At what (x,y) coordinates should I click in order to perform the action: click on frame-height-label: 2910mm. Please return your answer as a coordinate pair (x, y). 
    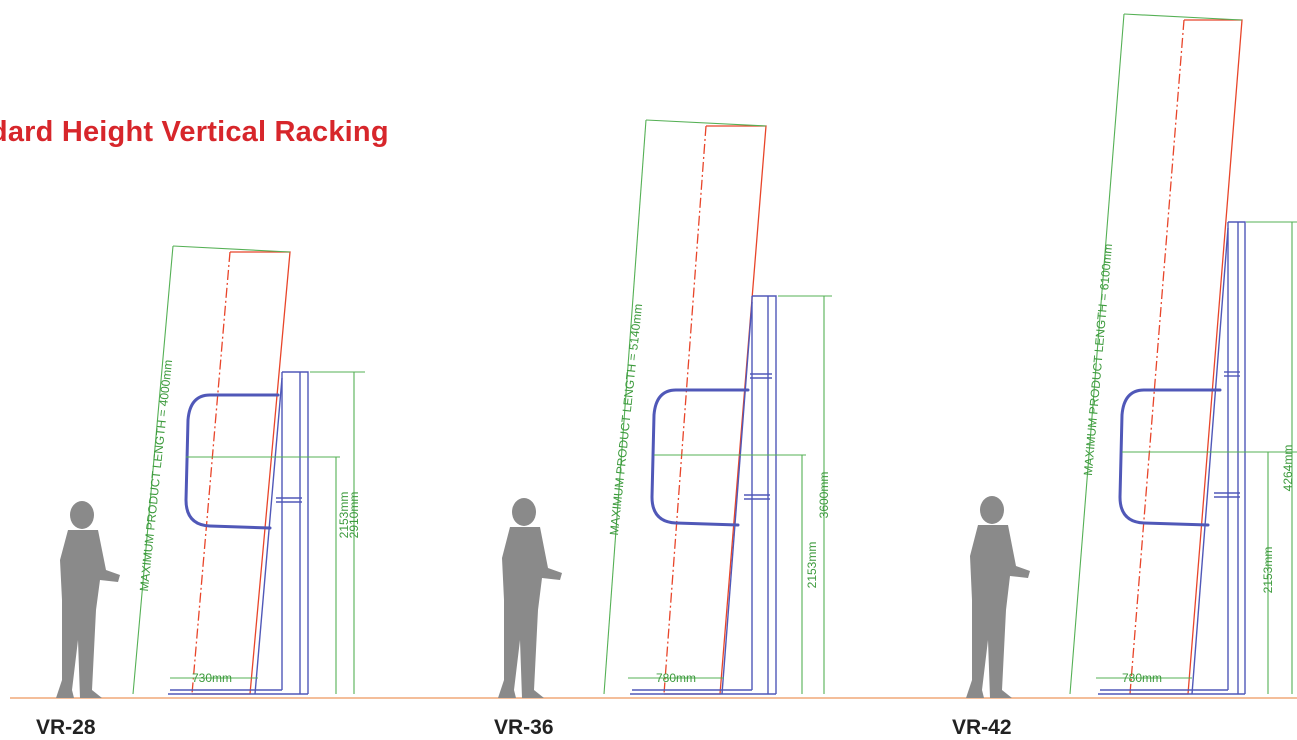
    Looking at the image, I should click on (354, 515).